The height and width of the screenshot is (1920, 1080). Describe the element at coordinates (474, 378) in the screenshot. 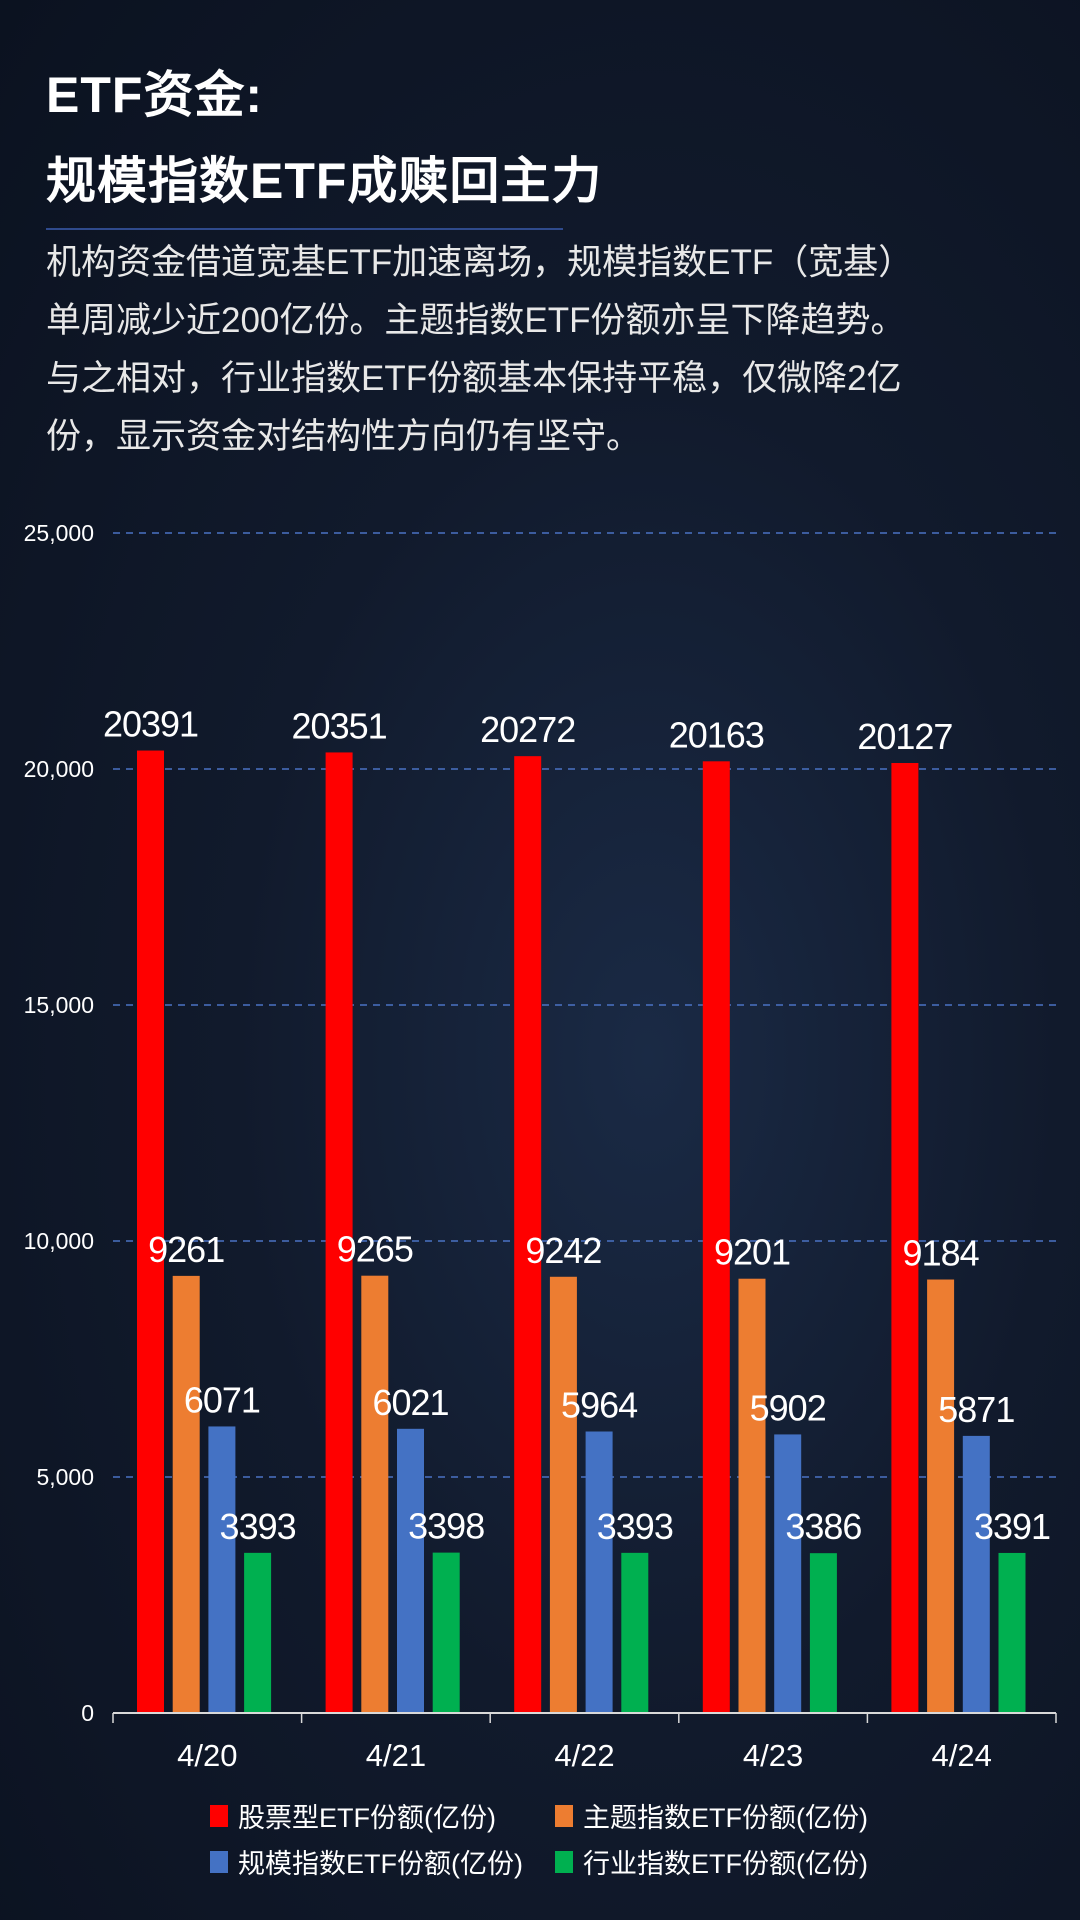

I see `description-line: 与之相对，行业指数ETF份额基本保持平稳，仅微降2亿` at that location.